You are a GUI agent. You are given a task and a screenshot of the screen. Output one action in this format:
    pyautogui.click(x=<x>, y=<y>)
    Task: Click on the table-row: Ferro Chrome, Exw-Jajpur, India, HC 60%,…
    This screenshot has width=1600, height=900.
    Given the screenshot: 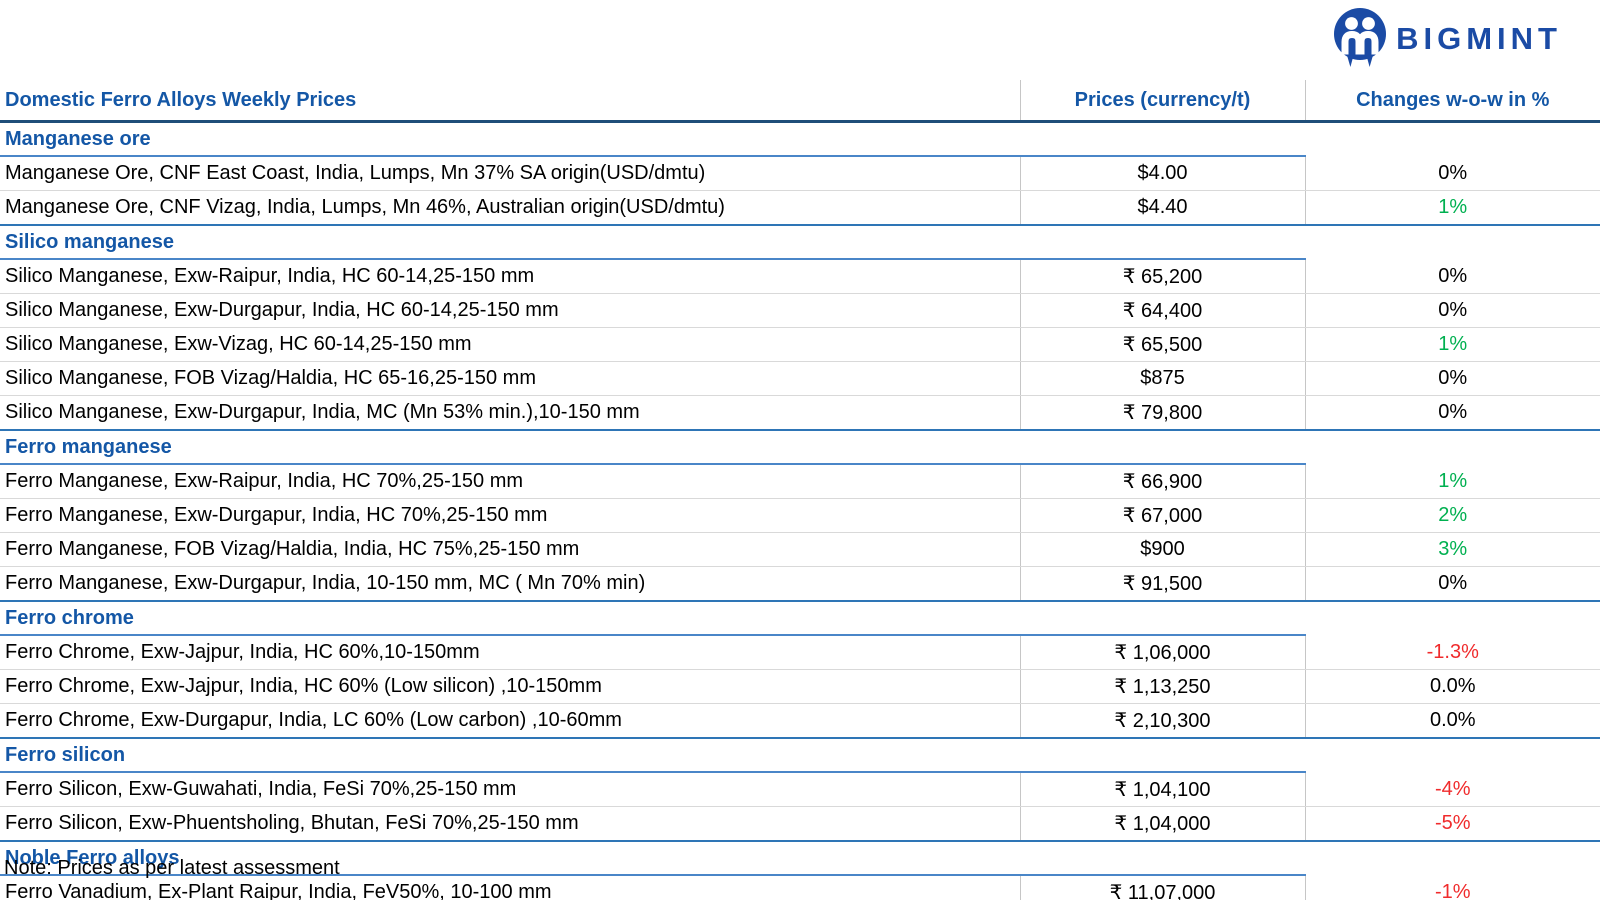 What is the action you would take?
    pyautogui.click(x=800, y=652)
    